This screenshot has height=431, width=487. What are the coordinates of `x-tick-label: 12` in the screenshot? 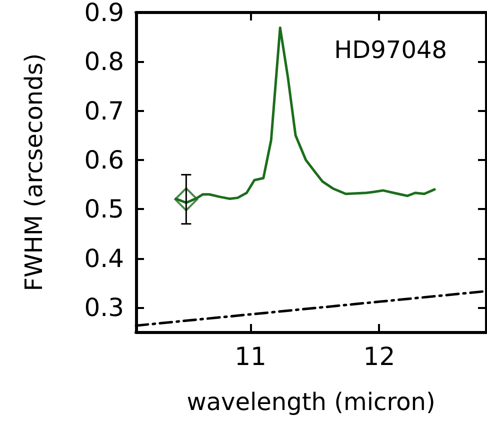 It's located at (379, 356).